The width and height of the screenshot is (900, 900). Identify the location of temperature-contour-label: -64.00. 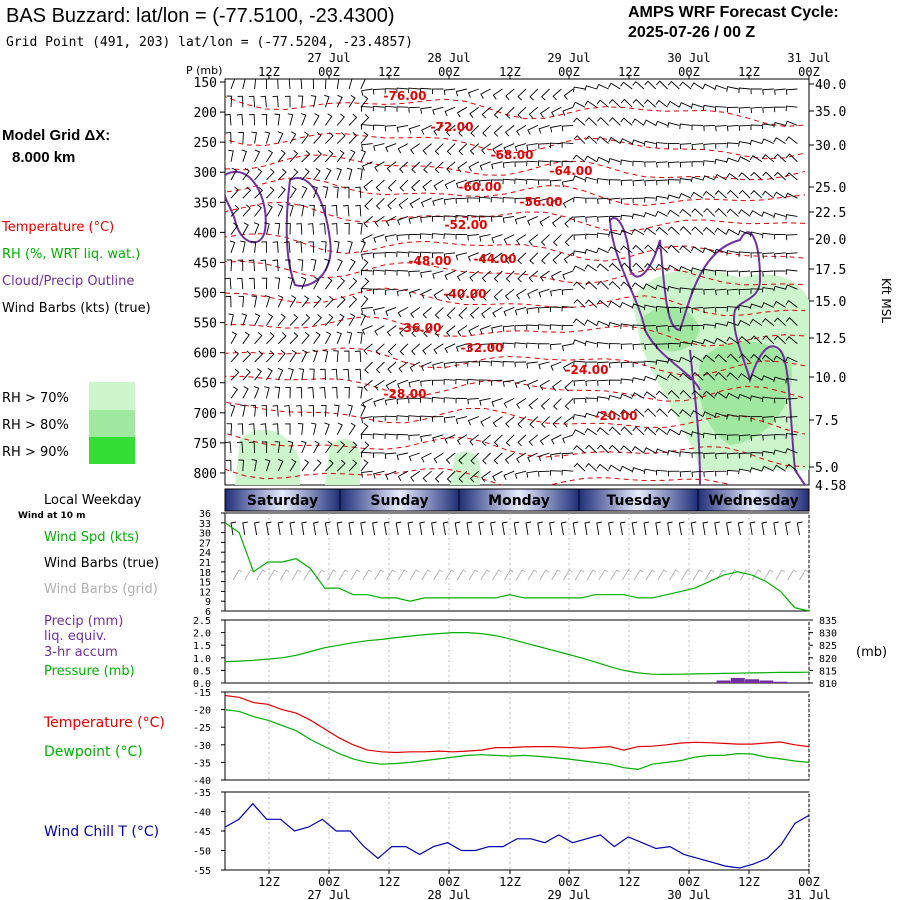
(571, 171).